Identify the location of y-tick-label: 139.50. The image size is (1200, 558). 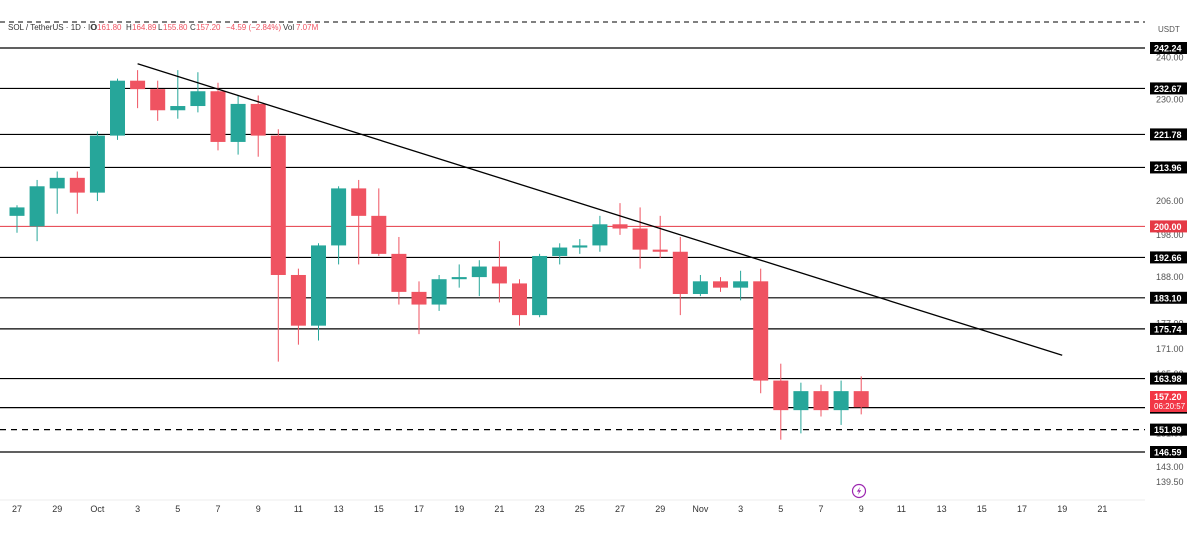
(1170, 482).